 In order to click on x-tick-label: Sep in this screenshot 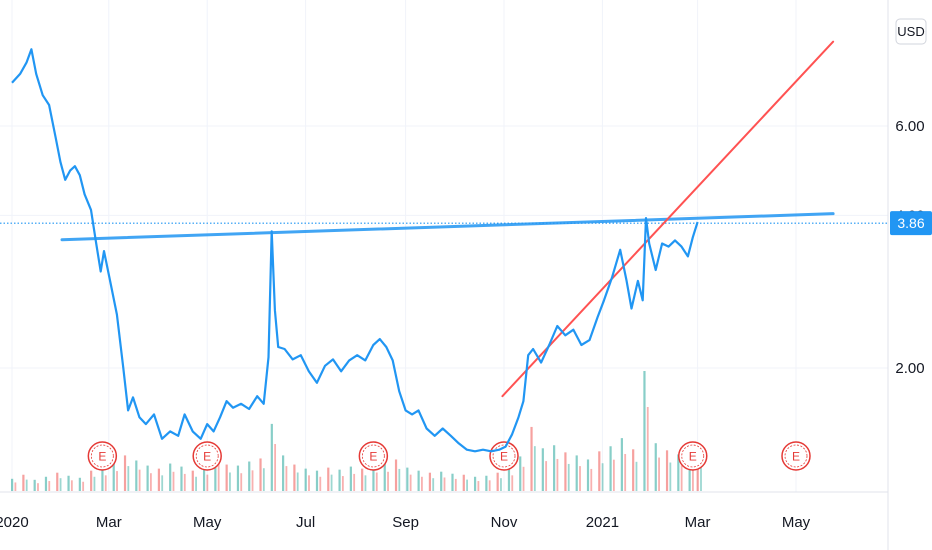, I will do `click(405, 522)`.